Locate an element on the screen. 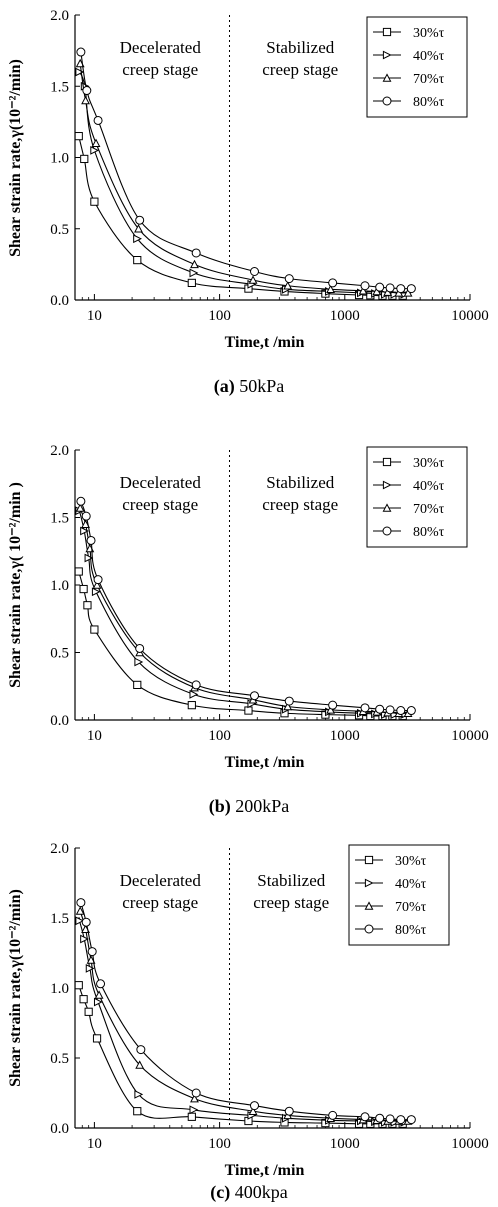  x-tick-label: 100 is located at coordinates (219, 736).